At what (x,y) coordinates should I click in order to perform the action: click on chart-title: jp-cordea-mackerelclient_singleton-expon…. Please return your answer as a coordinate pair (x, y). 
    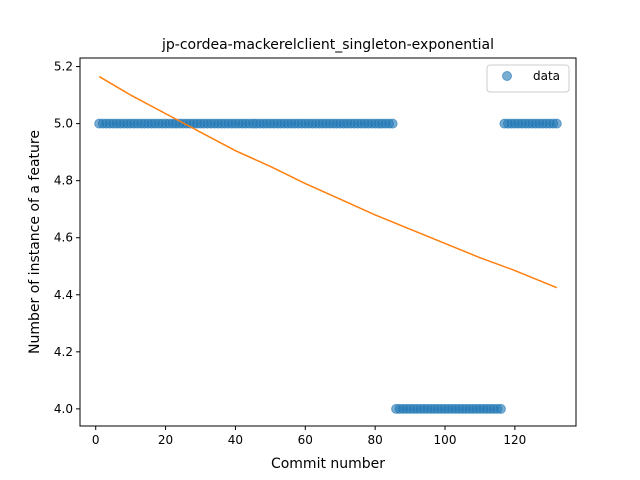
    Looking at the image, I should click on (327, 45).